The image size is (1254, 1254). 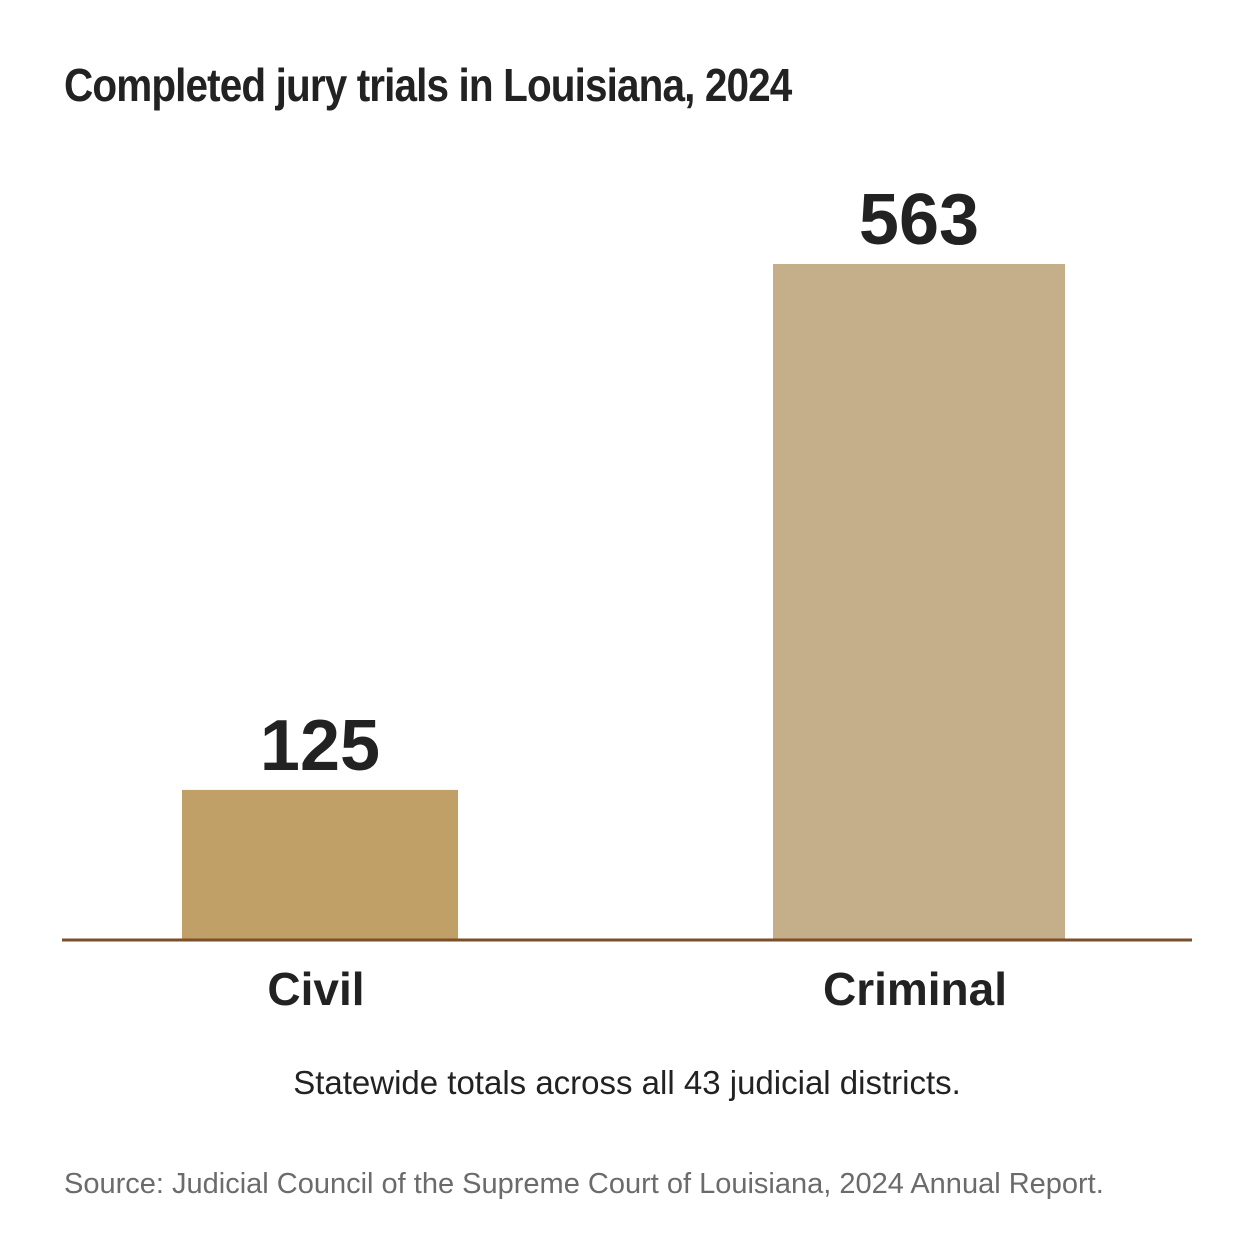 I want to click on bar-civil, so click(x=320, y=864).